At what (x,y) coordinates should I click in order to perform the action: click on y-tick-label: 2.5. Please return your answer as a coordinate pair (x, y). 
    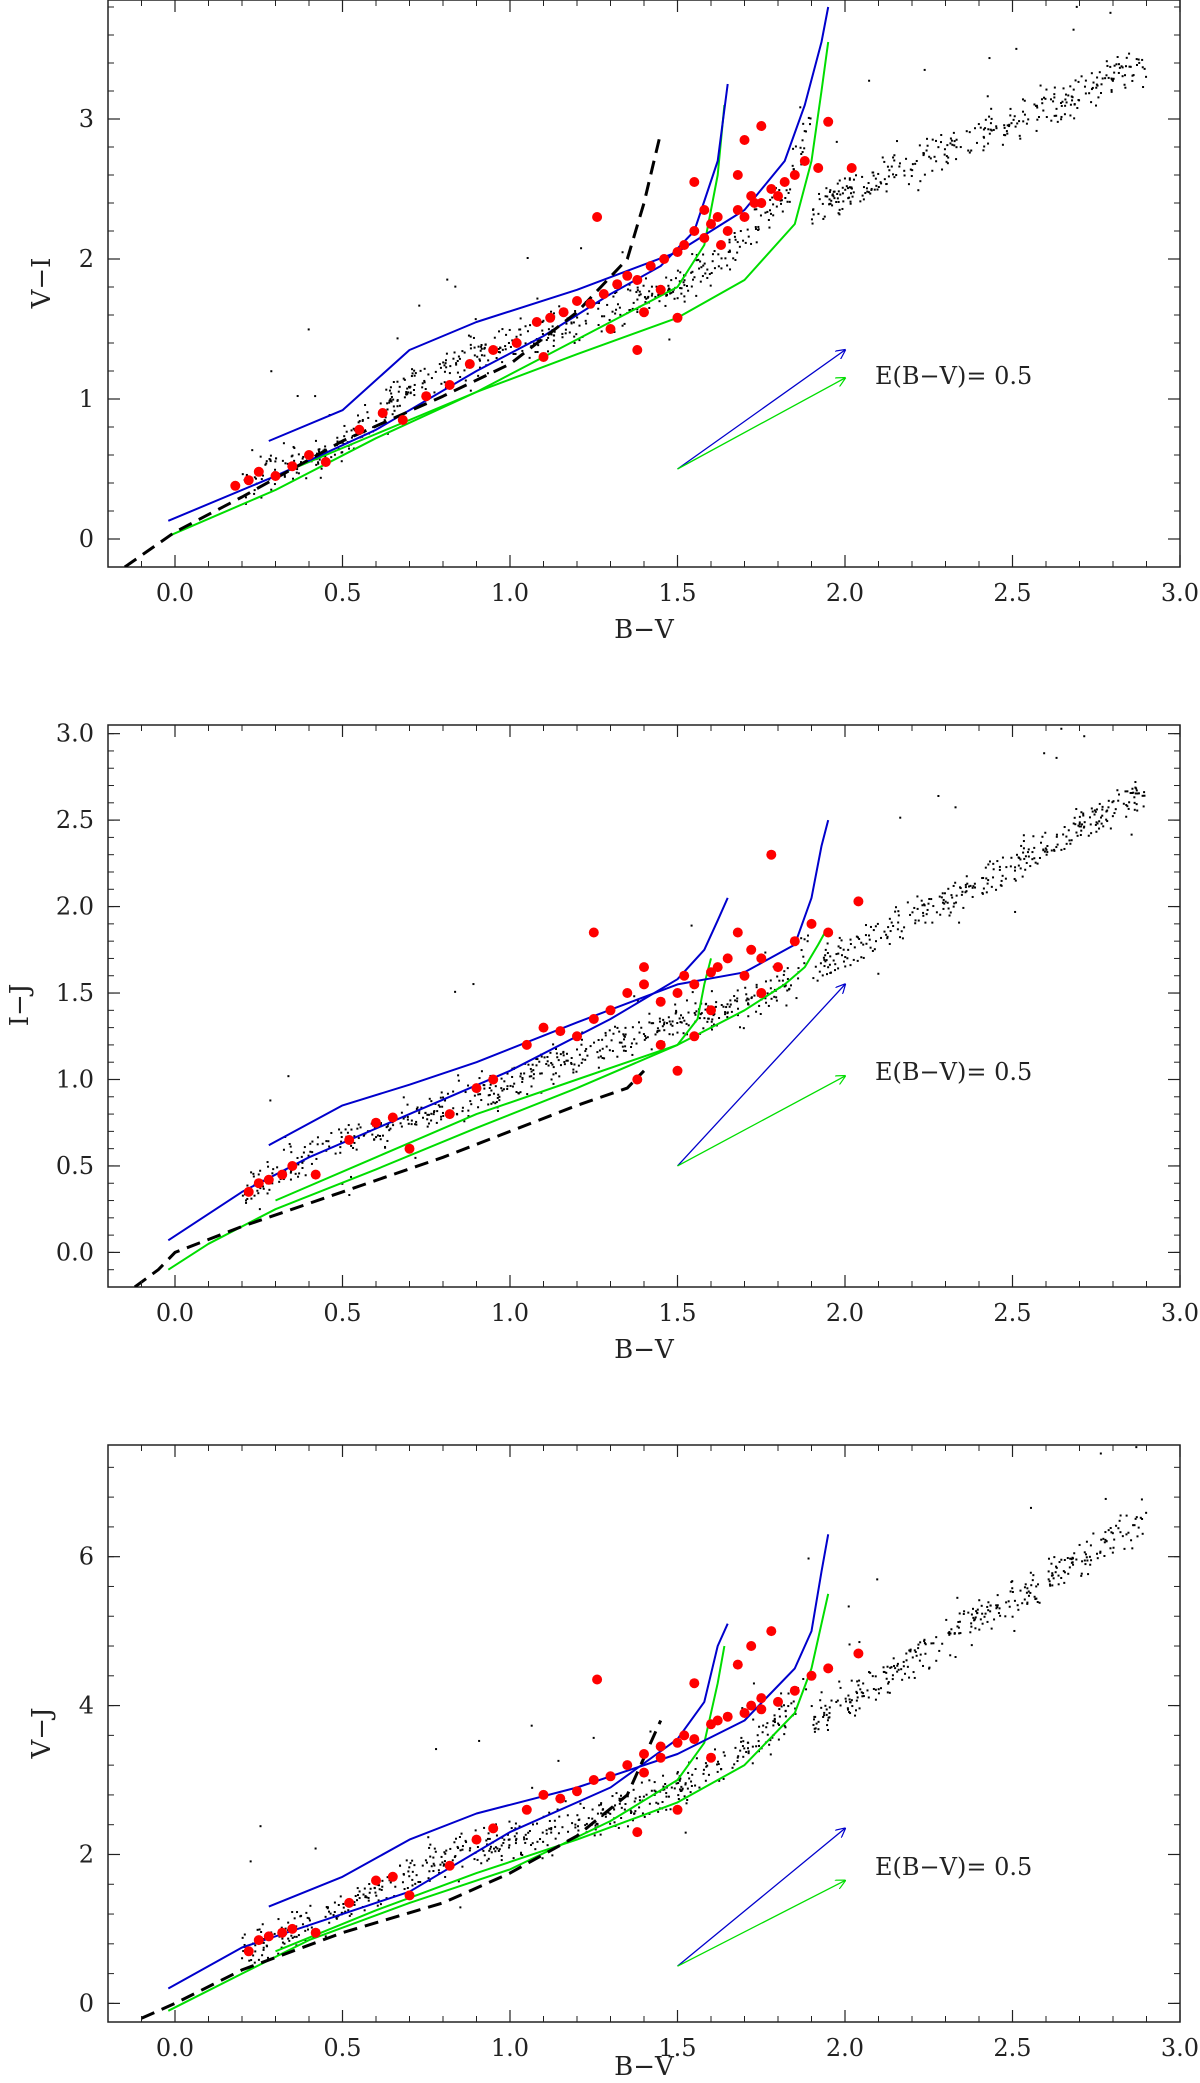
    Looking at the image, I should click on (75, 820).